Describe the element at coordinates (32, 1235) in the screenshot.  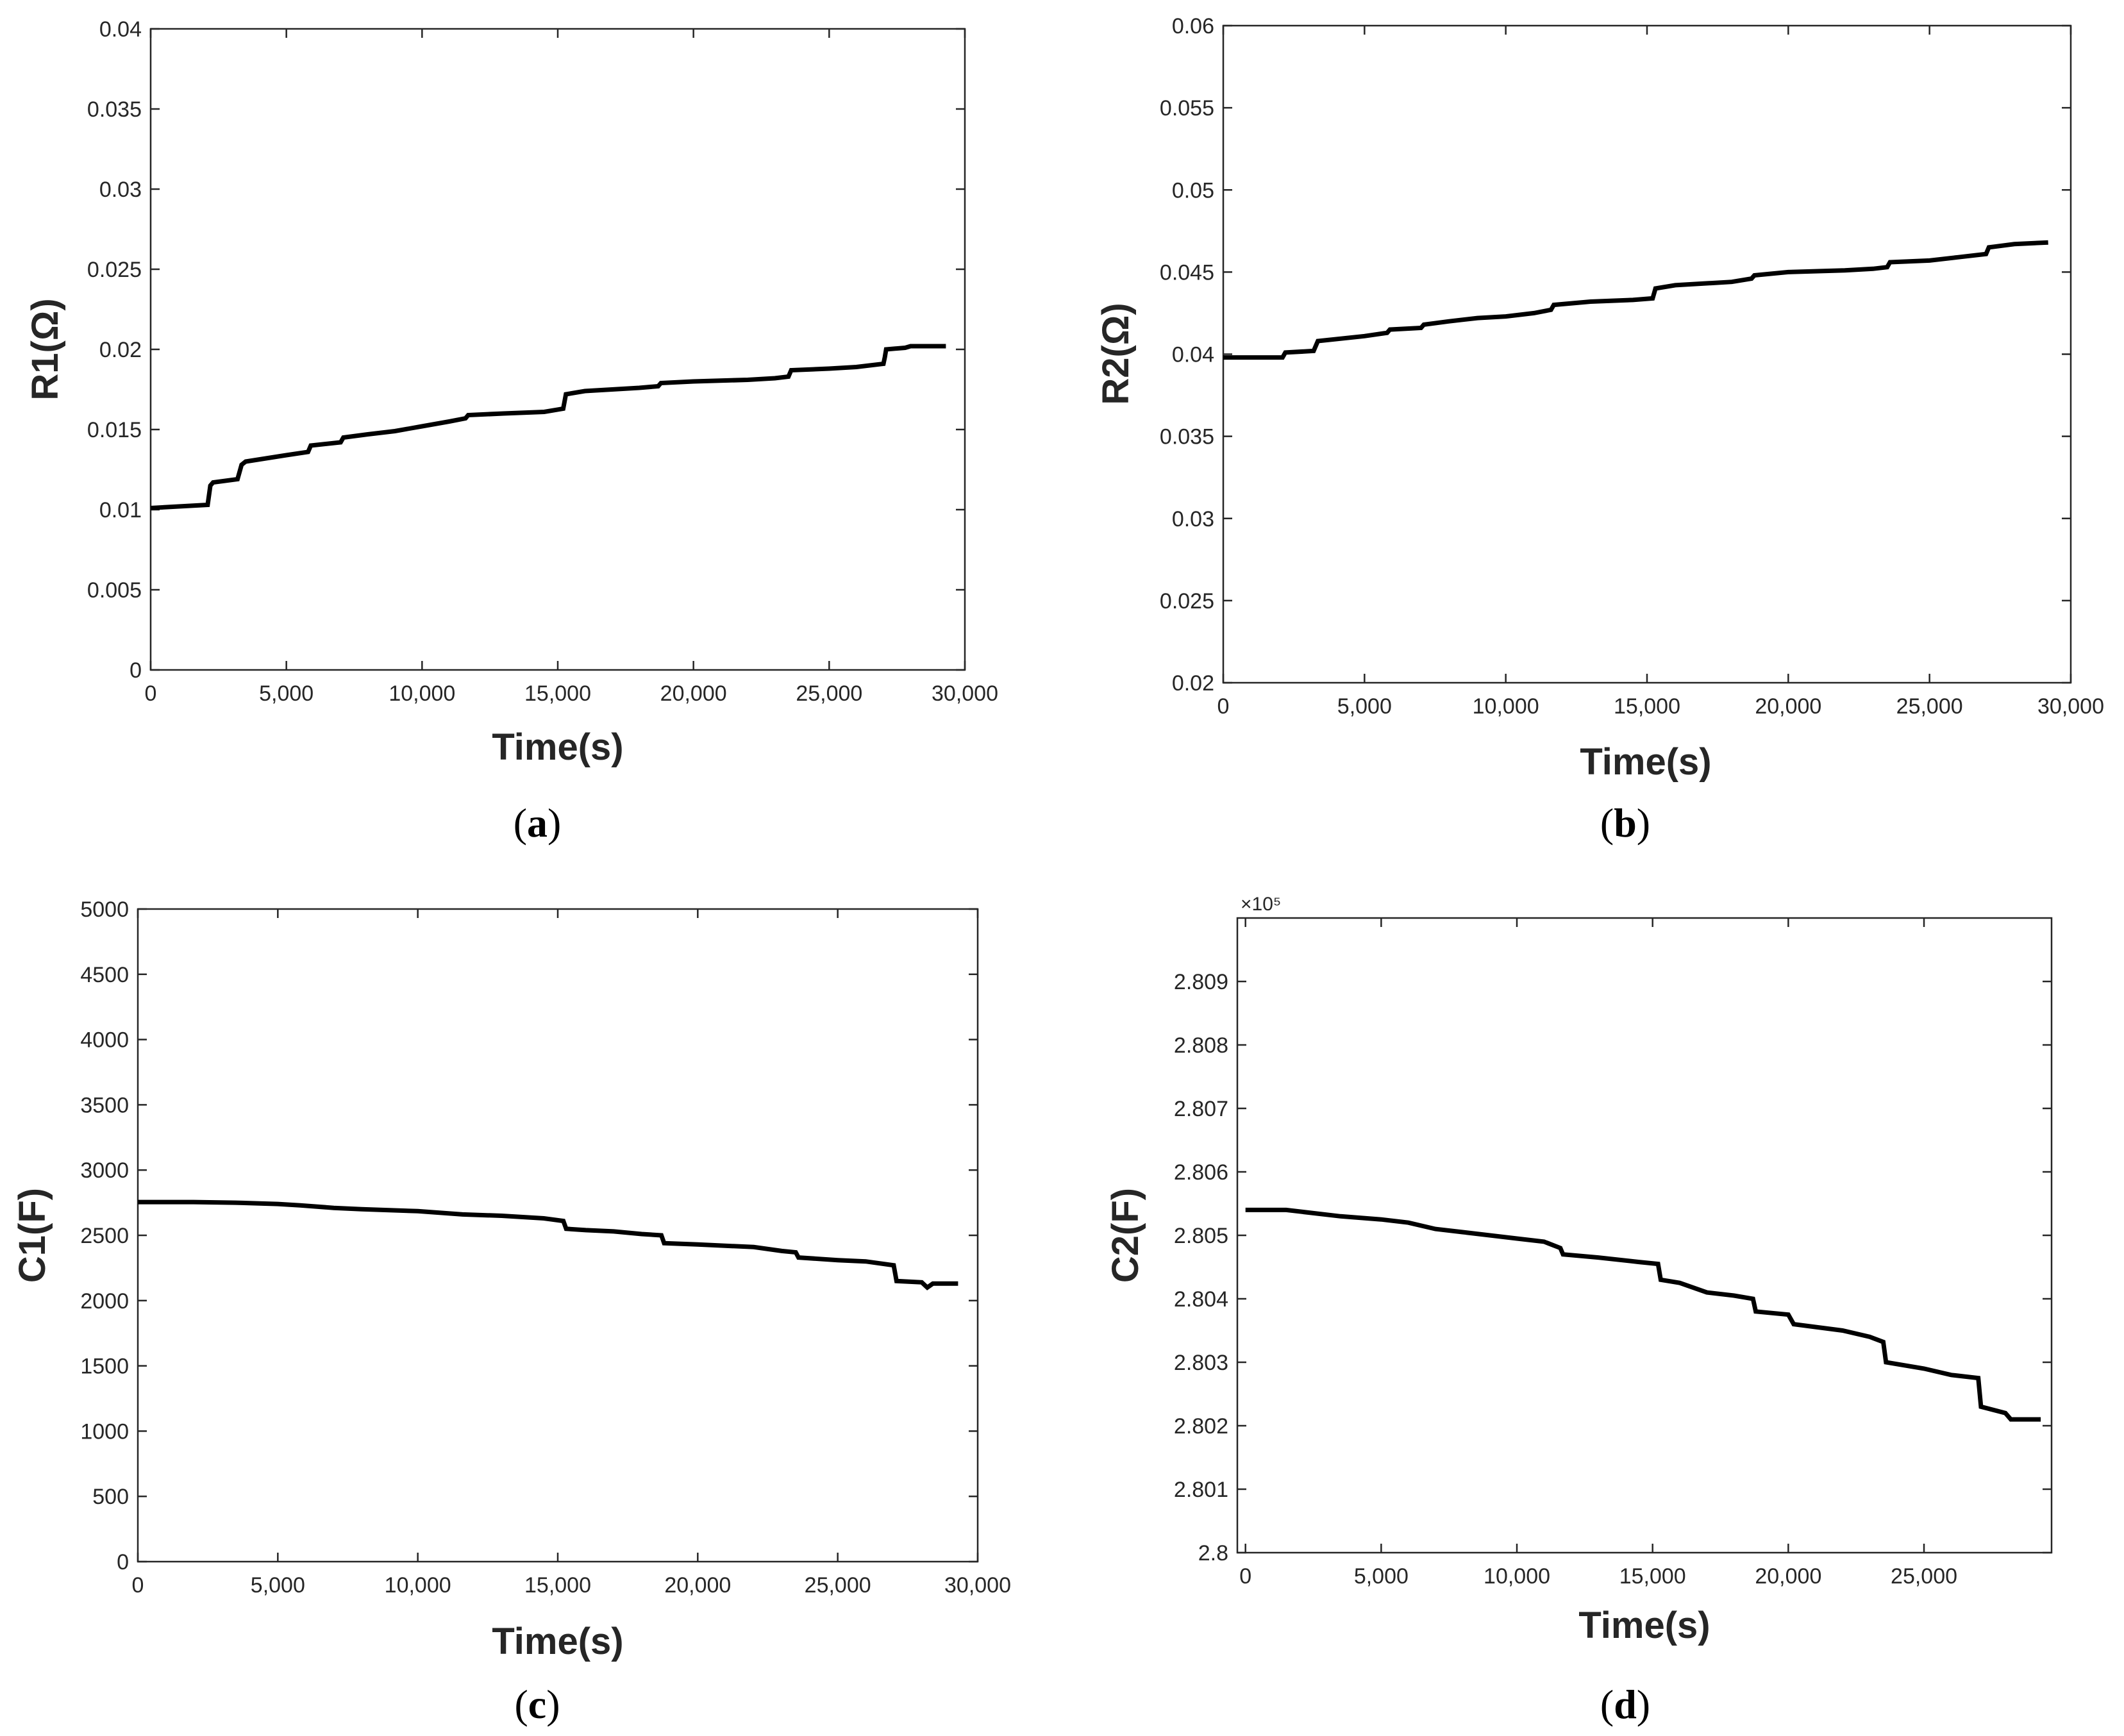
I see `y-axis-label-c: C1(F)` at that location.